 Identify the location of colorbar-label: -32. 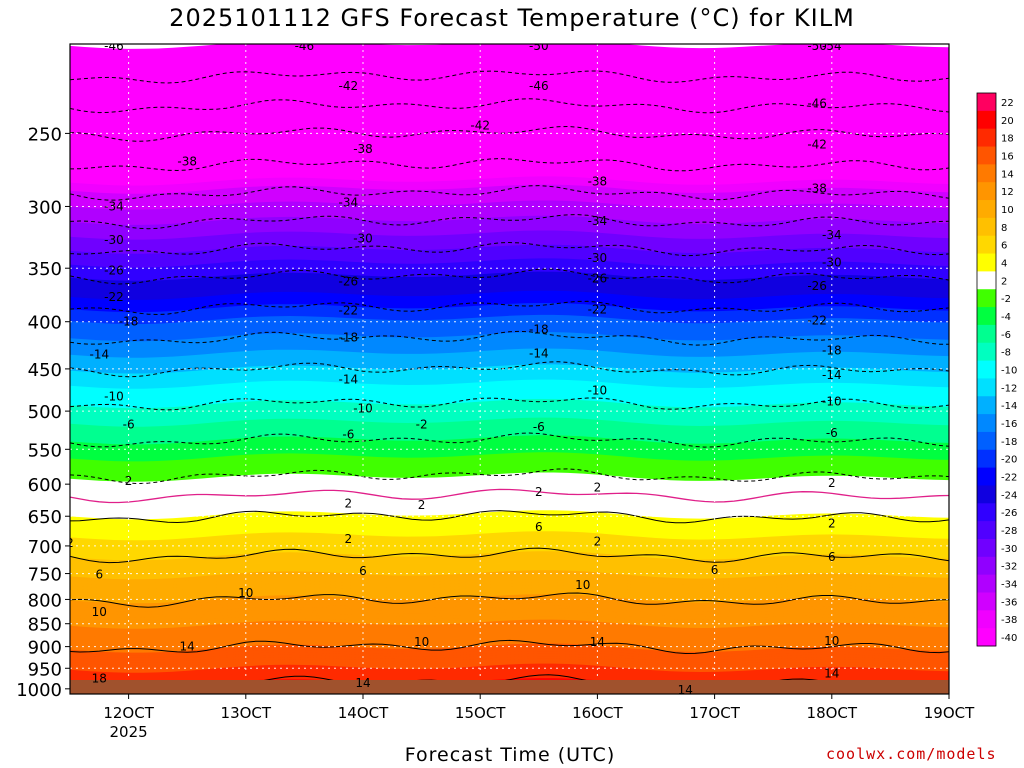
(1009, 567).